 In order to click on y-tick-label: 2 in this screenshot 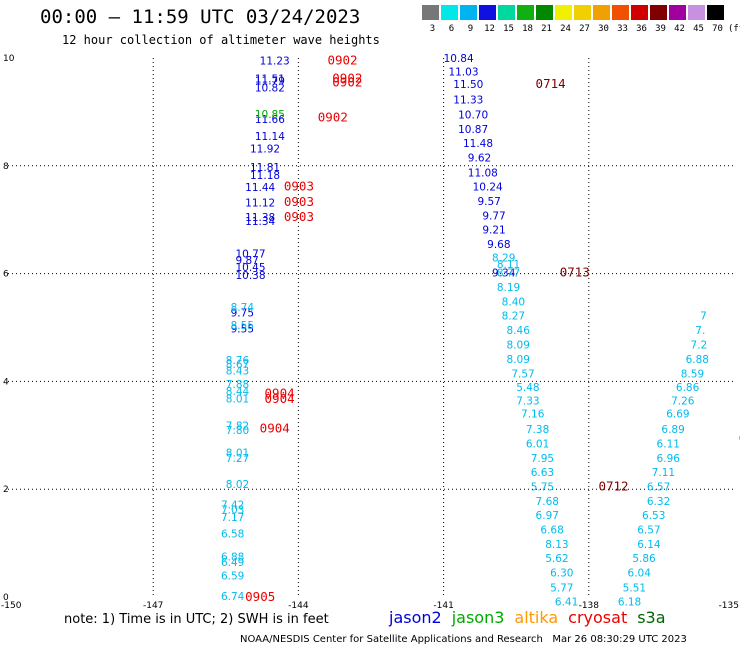, I will do `click(6, 490)`.